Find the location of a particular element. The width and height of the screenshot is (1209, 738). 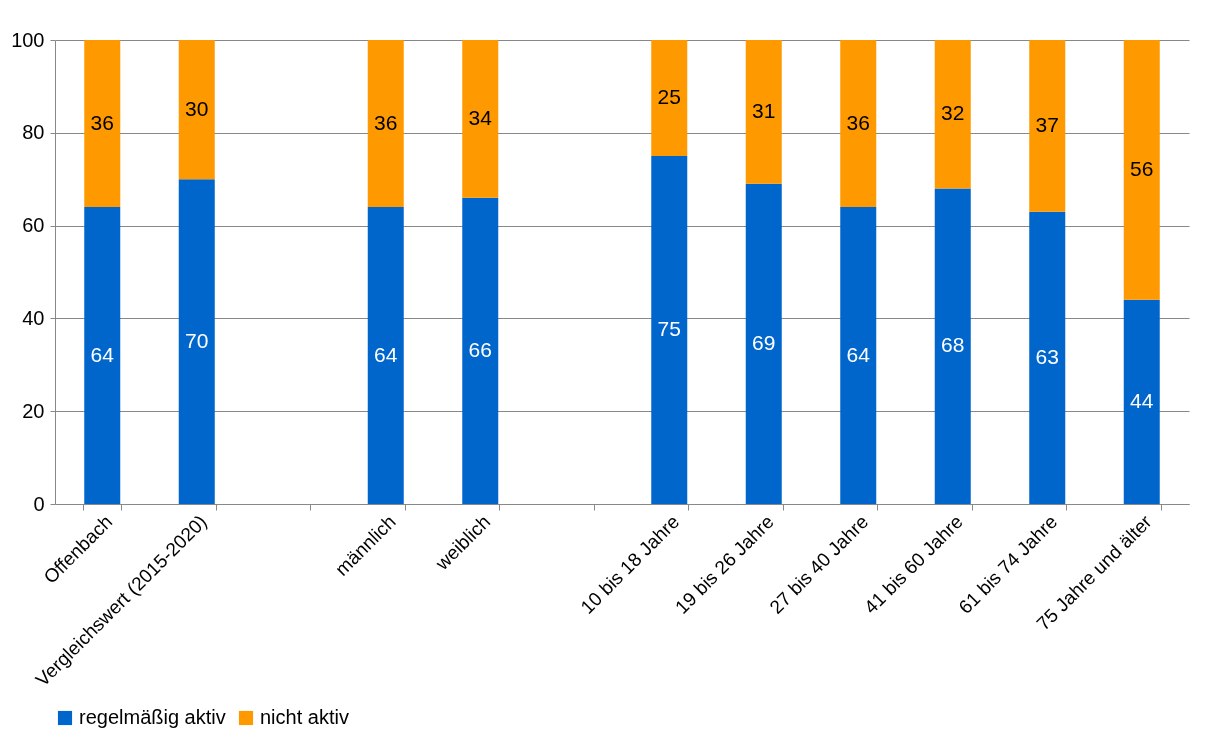

y-tick-label: 20 is located at coordinates (33, 410).